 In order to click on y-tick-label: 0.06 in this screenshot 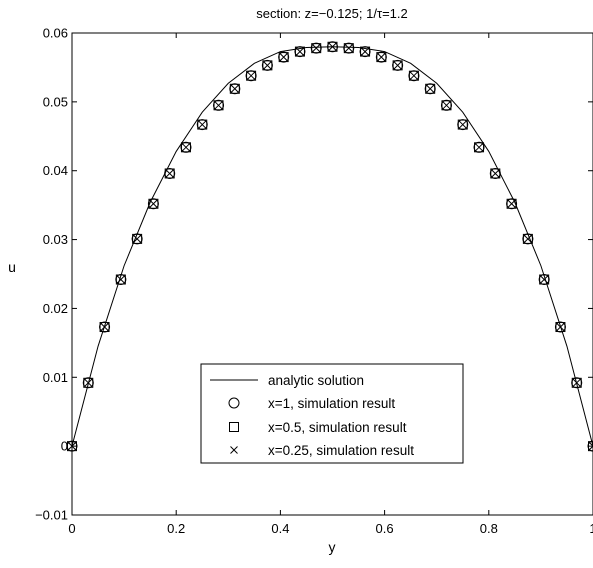, I will do `click(55, 33)`.